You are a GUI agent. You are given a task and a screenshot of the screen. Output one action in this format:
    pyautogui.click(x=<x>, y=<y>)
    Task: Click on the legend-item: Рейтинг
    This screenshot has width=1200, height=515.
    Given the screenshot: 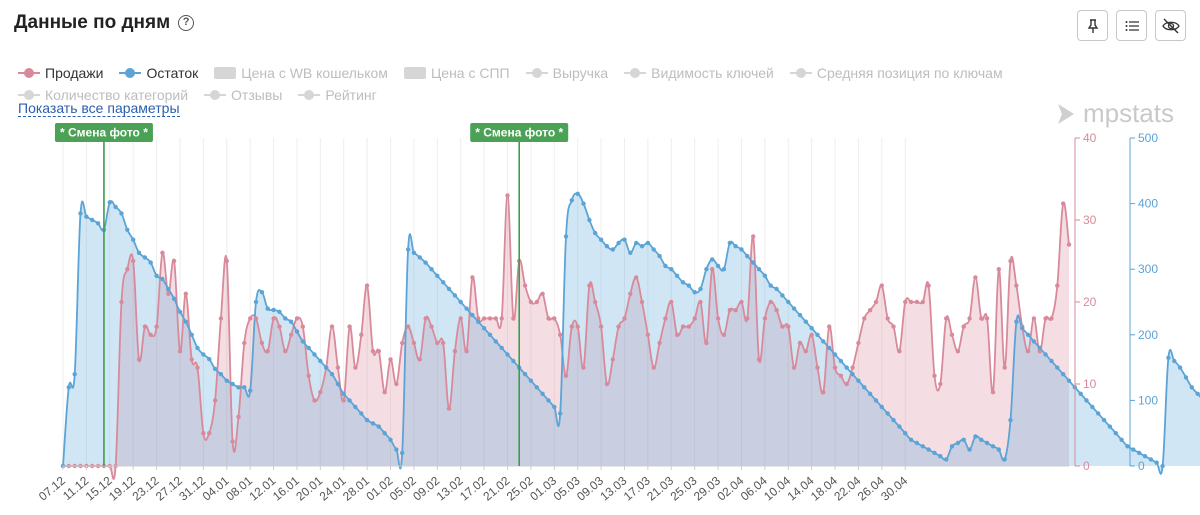 What is the action you would take?
    pyautogui.click(x=337, y=95)
    